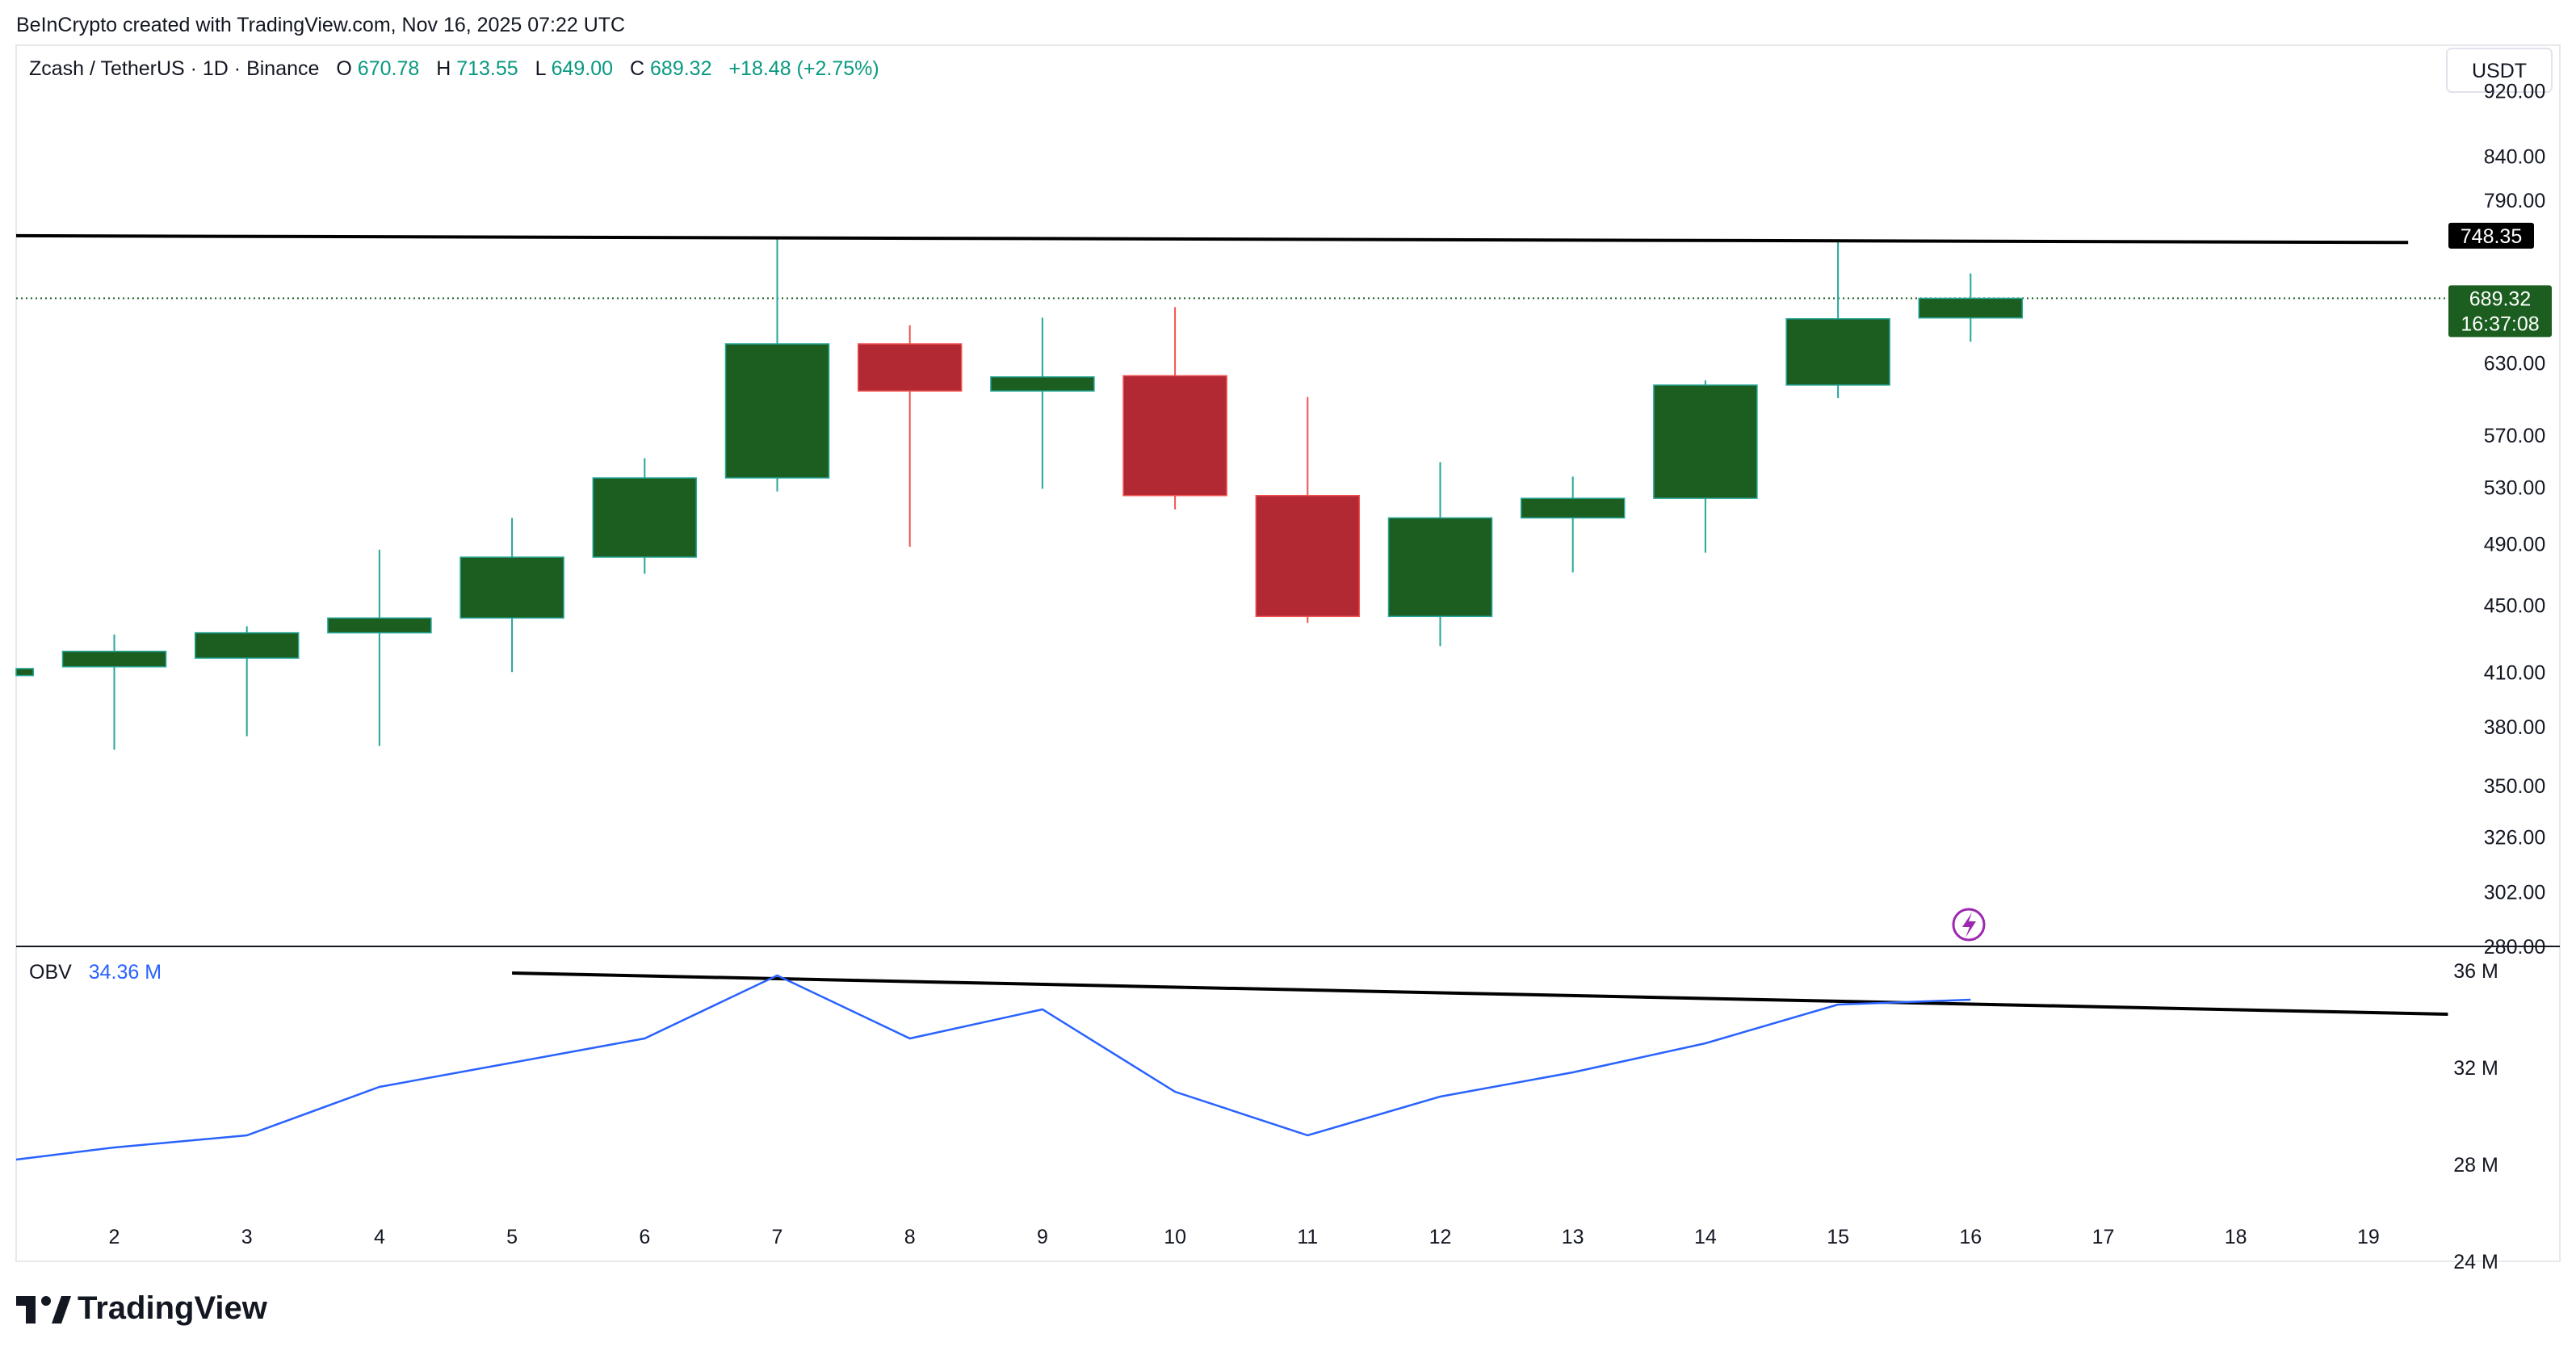 The width and height of the screenshot is (2576, 1355). I want to click on price-axis-label: 790.00, so click(2514, 201).